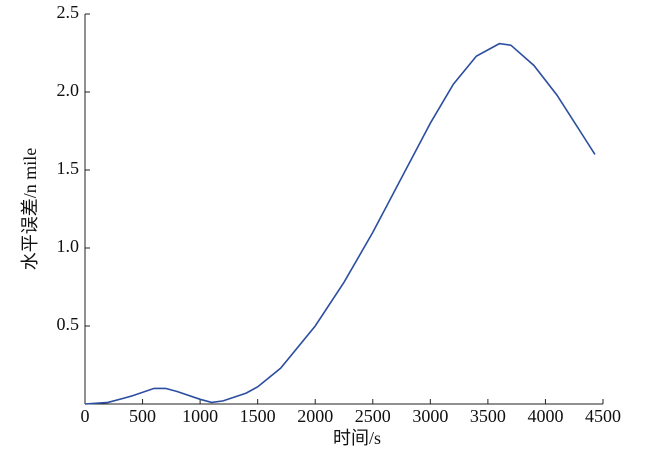 This screenshot has height=464, width=650. What do you see at coordinates (545, 416) in the screenshot?
I see `x-tick-label: 4000` at bounding box center [545, 416].